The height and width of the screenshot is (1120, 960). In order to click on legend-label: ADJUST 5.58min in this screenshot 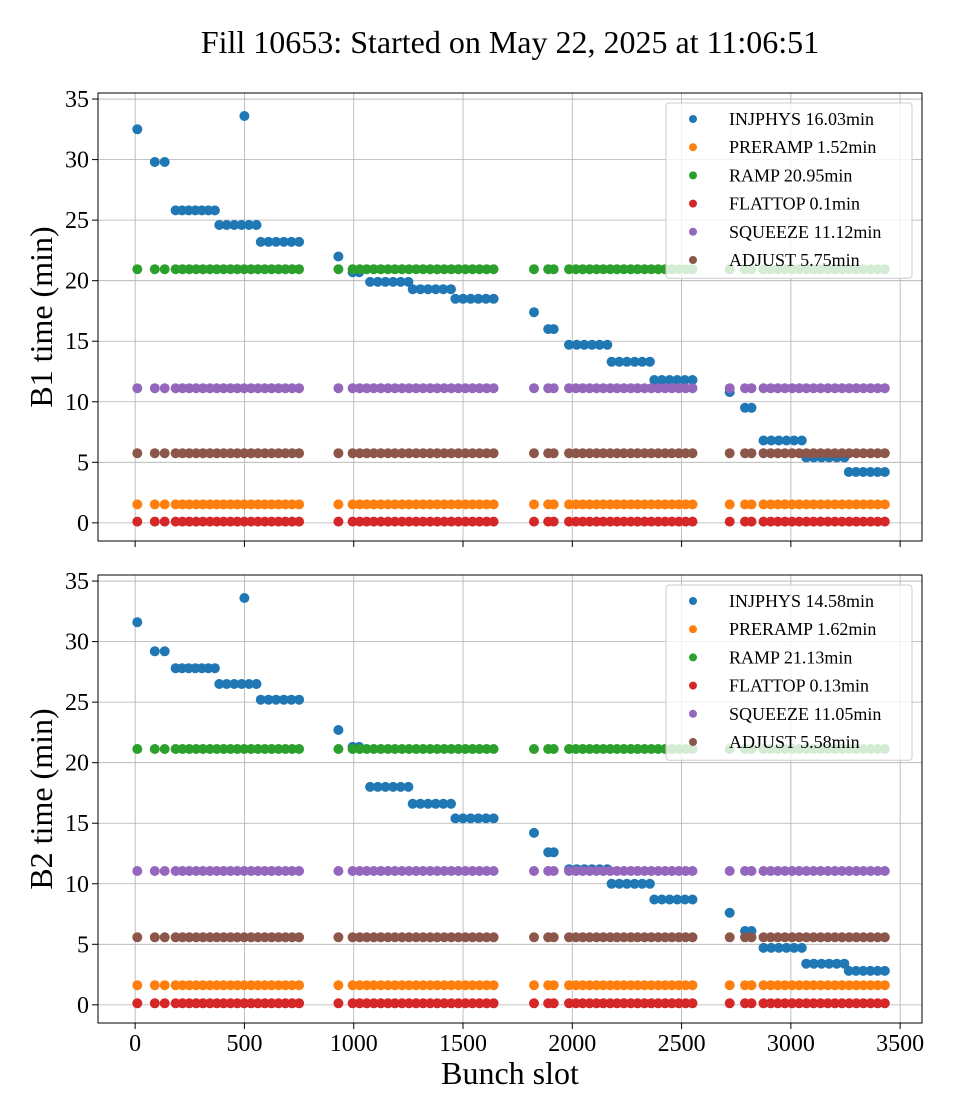, I will do `click(794, 742)`.